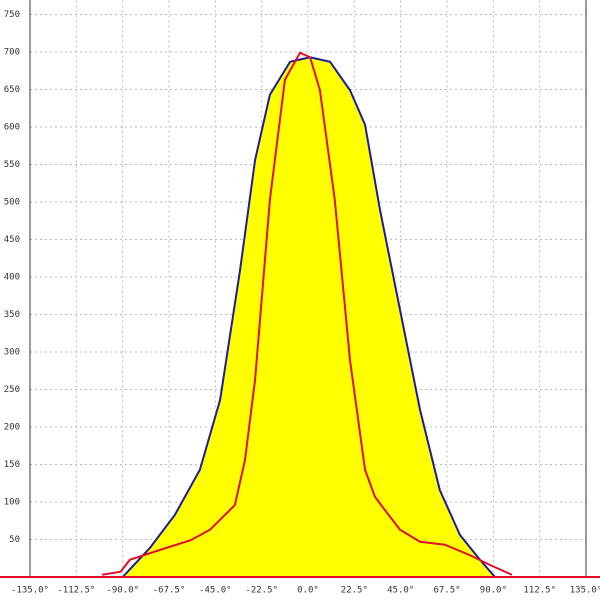  What do you see at coordinates (539, 591) in the screenshot?
I see `x-tick-label: 112.5°` at bounding box center [539, 591].